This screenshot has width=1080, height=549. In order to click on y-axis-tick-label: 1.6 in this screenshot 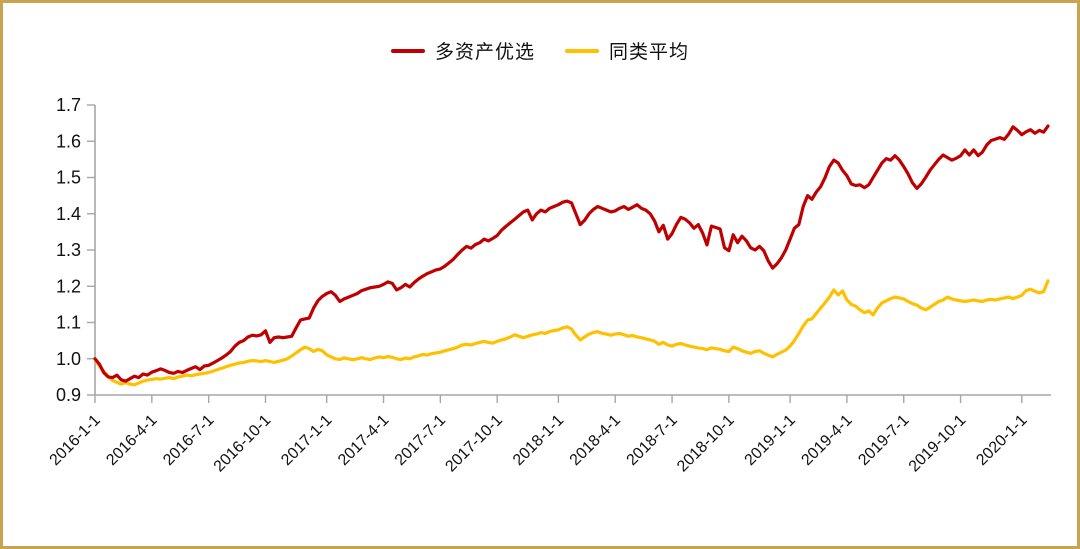, I will do `click(68, 141)`.